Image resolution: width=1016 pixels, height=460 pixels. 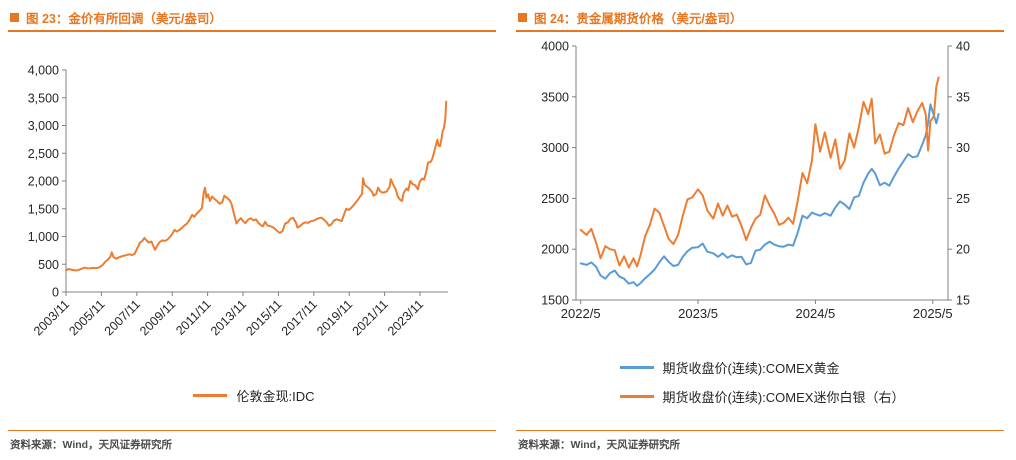 What do you see at coordinates (963, 47) in the screenshot?
I see `y2-axis-tick-label: 40` at bounding box center [963, 47].